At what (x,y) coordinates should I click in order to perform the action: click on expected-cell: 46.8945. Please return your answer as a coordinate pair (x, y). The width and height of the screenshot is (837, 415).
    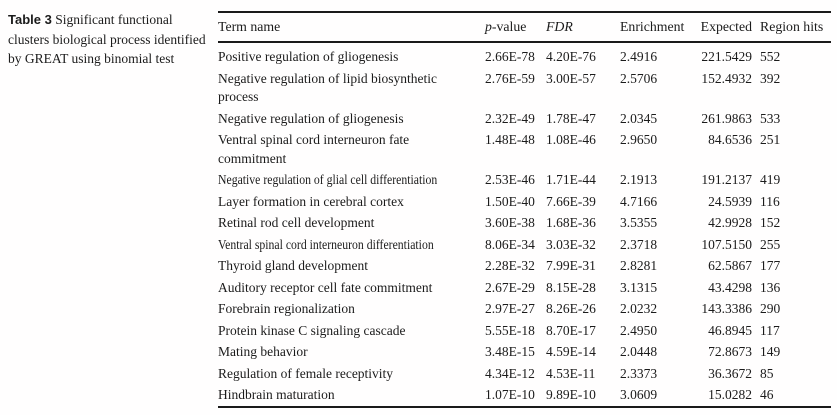
    Looking at the image, I should click on (730, 330).